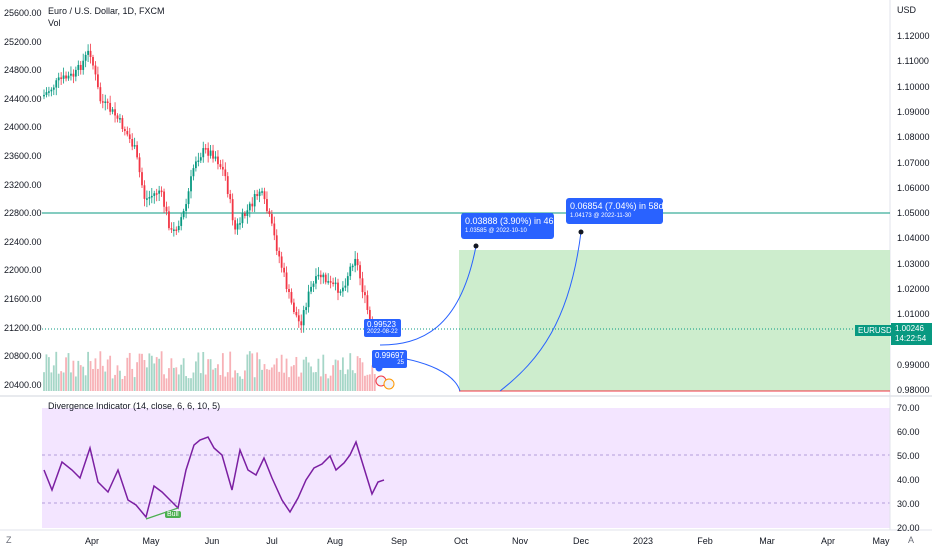  Describe the element at coordinates (512, 221) in the screenshot. I see `target-label-1-main: 0.03888 (3.90%) in 46d` at that location.